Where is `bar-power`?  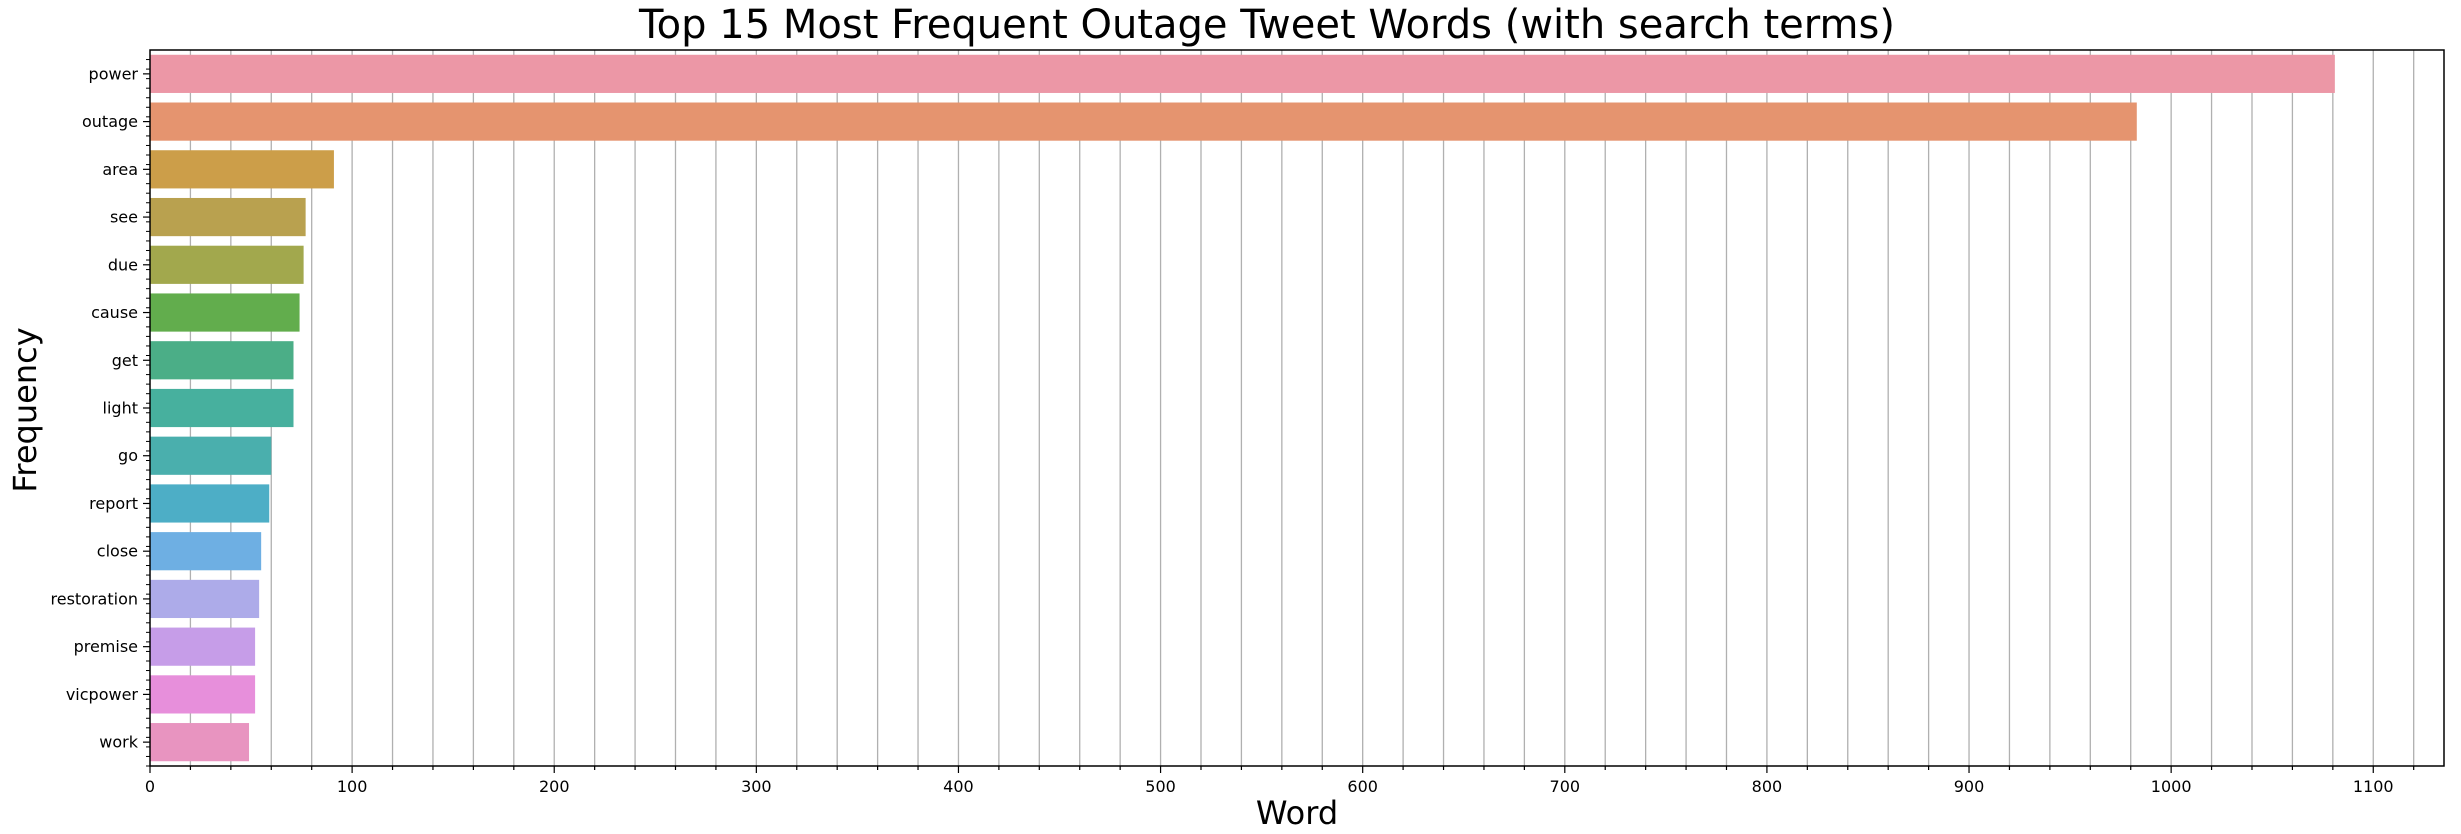 bar-power is located at coordinates (1242, 73).